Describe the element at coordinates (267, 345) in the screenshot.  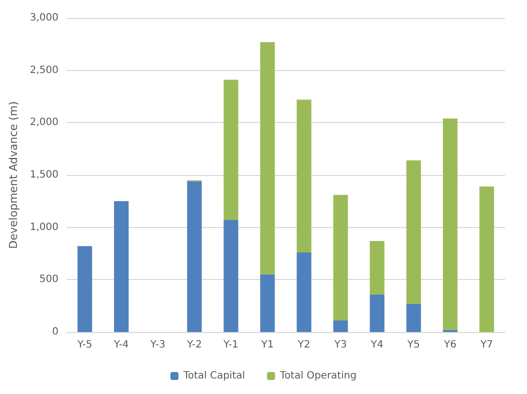
I see `x-tick-label: Y1` at that location.